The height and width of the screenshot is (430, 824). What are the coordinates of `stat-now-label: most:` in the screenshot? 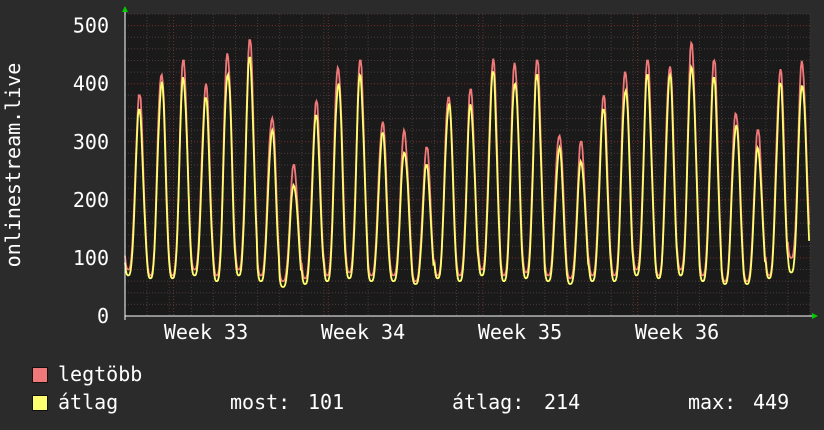 It's located at (260, 402).